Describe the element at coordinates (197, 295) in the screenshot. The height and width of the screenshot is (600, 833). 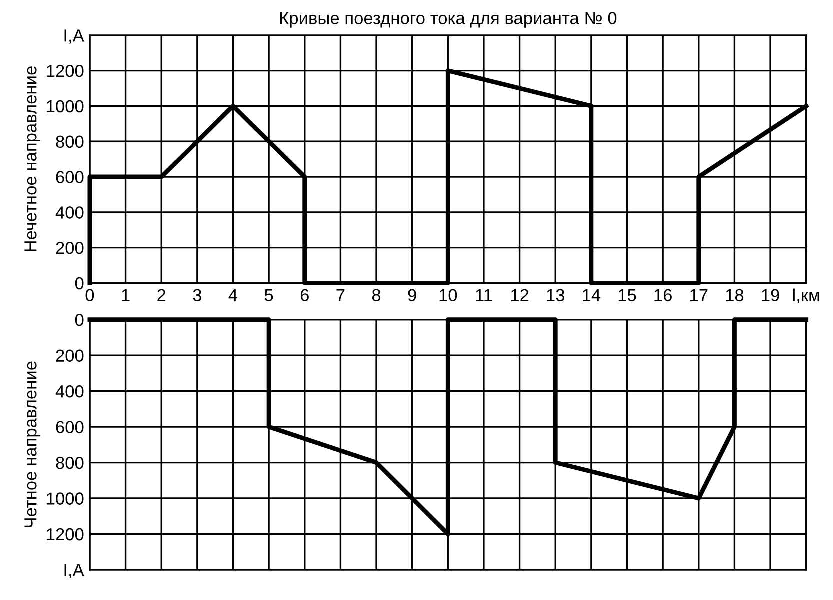
I see `x-tick-label: 3` at that location.